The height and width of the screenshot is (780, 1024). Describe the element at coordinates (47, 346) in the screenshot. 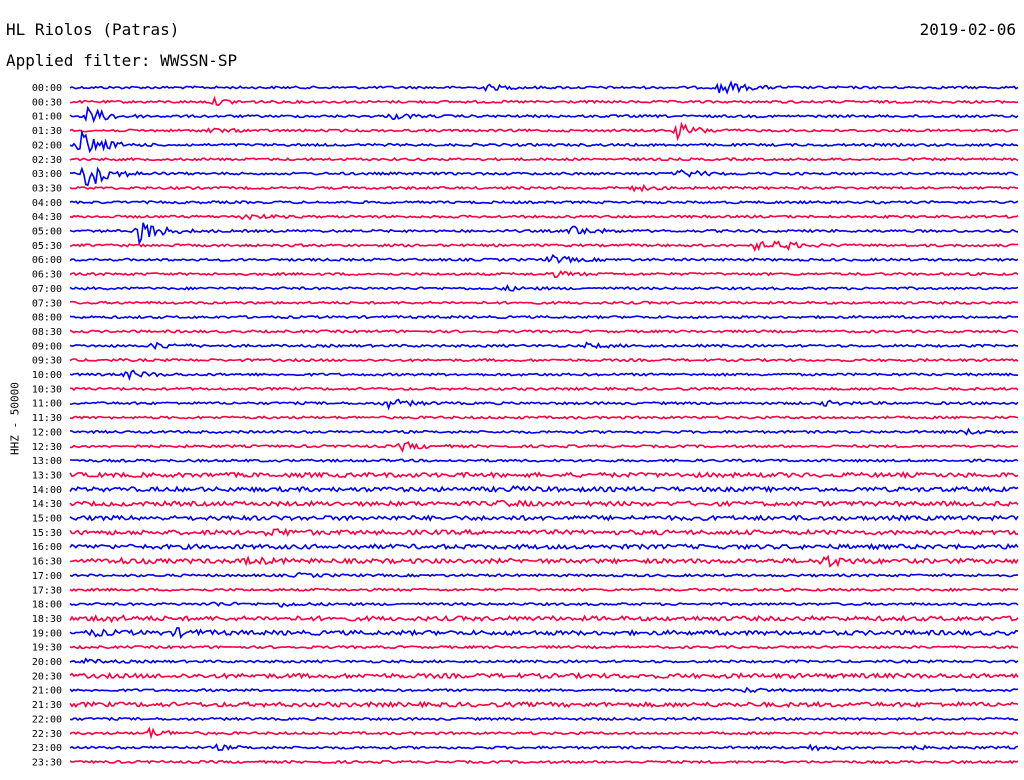

I see `row-time-label: 09:00` at that location.